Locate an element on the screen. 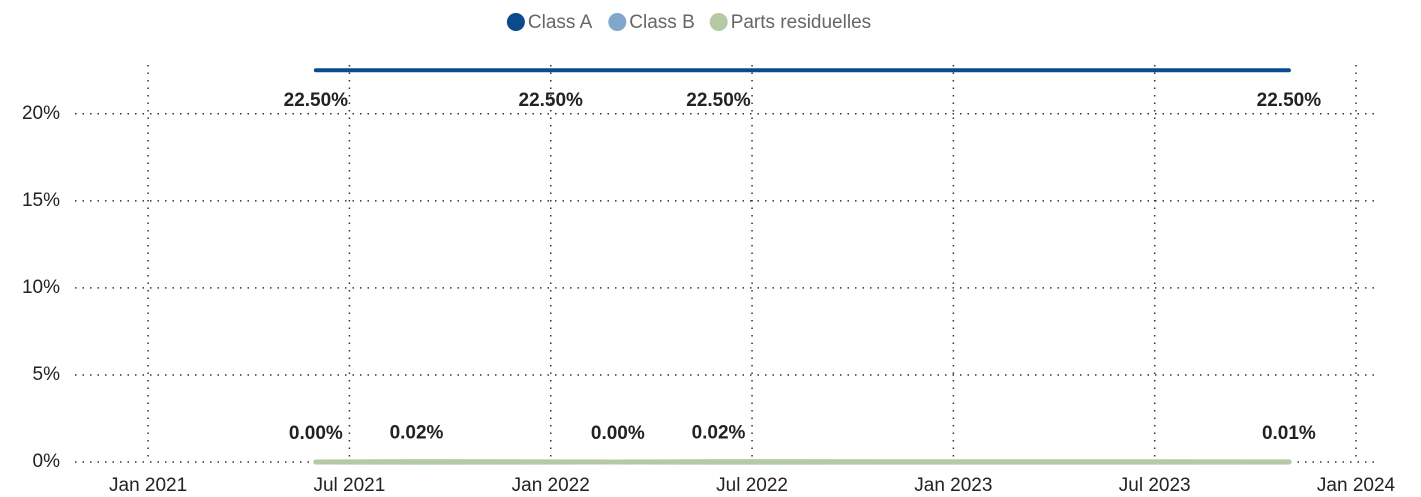 Image resolution: width=1421 pixels, height=497 pixels. x-tick-label: Jan 2022 is located at coordinates (551, 485).